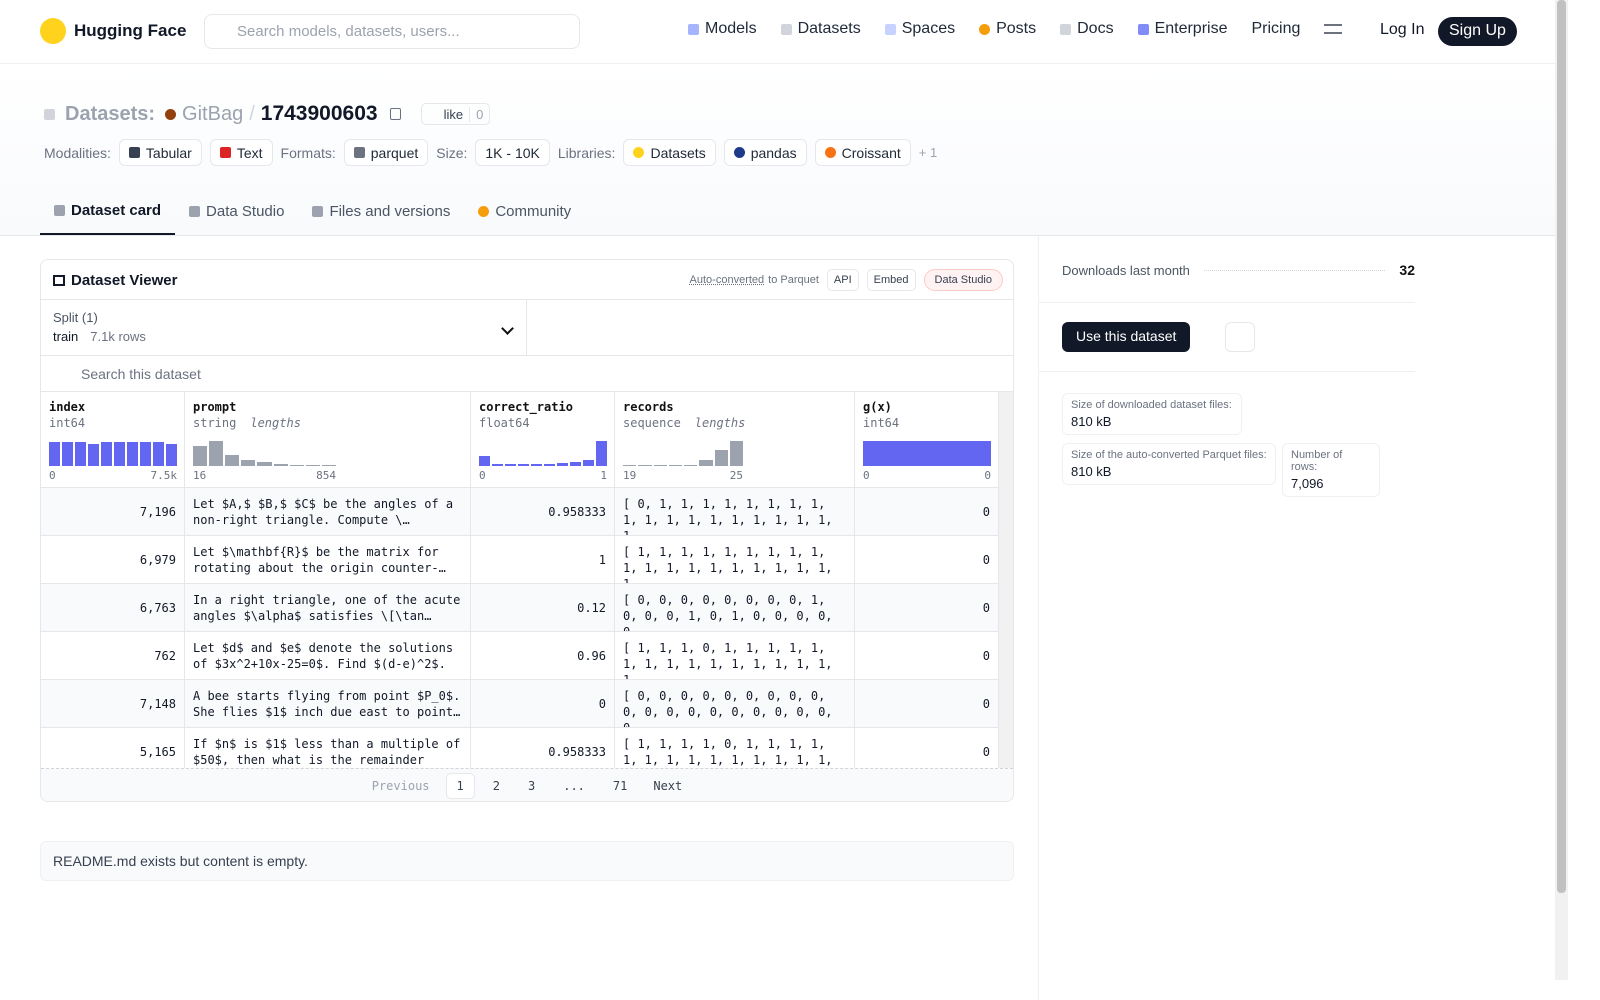  I want to click on column-header: correct_ratio float64 0 1, so click(543, 440).